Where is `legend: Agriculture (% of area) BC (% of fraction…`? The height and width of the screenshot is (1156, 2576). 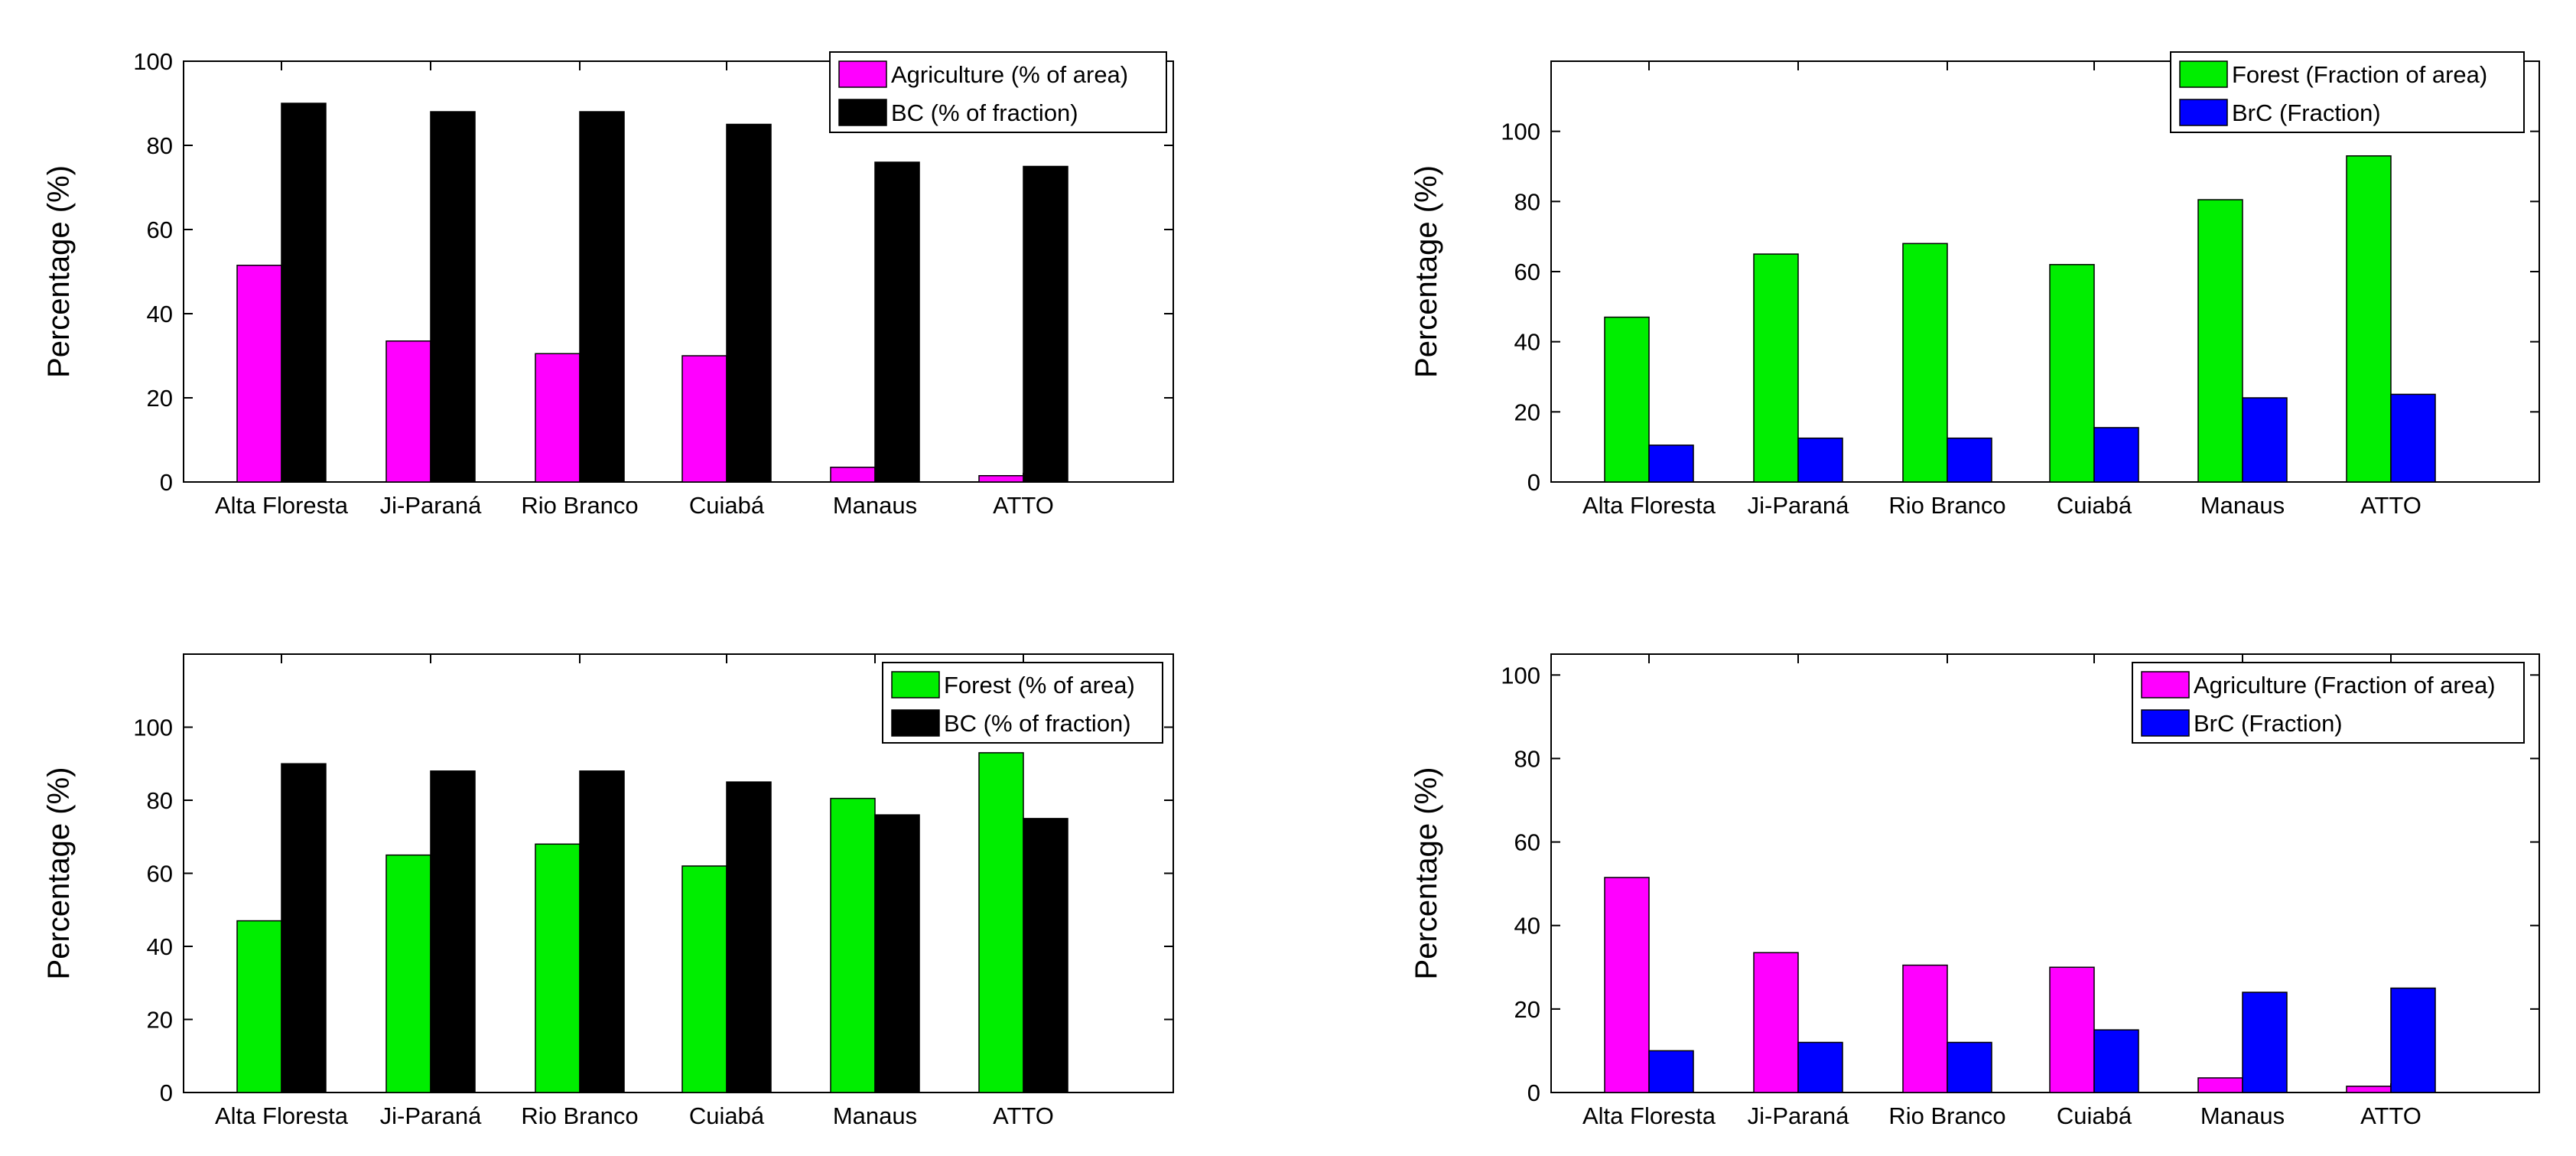
legend: Agriculture (% of area) BC (% of fraction… is located at coordinates (998, 92).